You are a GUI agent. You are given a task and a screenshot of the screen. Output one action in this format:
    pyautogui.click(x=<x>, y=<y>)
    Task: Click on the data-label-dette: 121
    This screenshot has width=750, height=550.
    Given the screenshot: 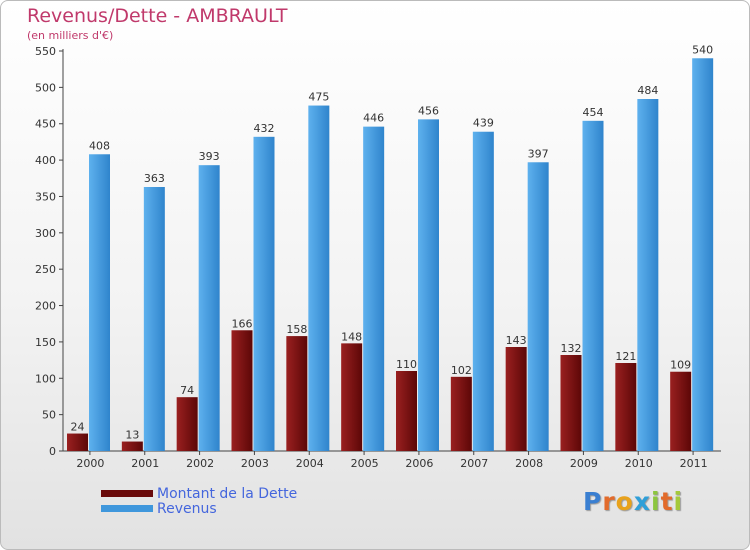 What is the action you would take?
    pyautogui.click(x=625, y=356)
    